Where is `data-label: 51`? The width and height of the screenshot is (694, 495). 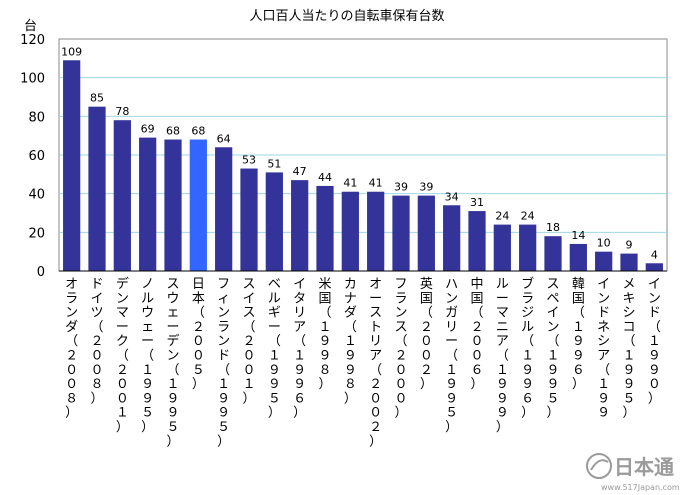
data-label: 51 is located at coordinates (274, 163).